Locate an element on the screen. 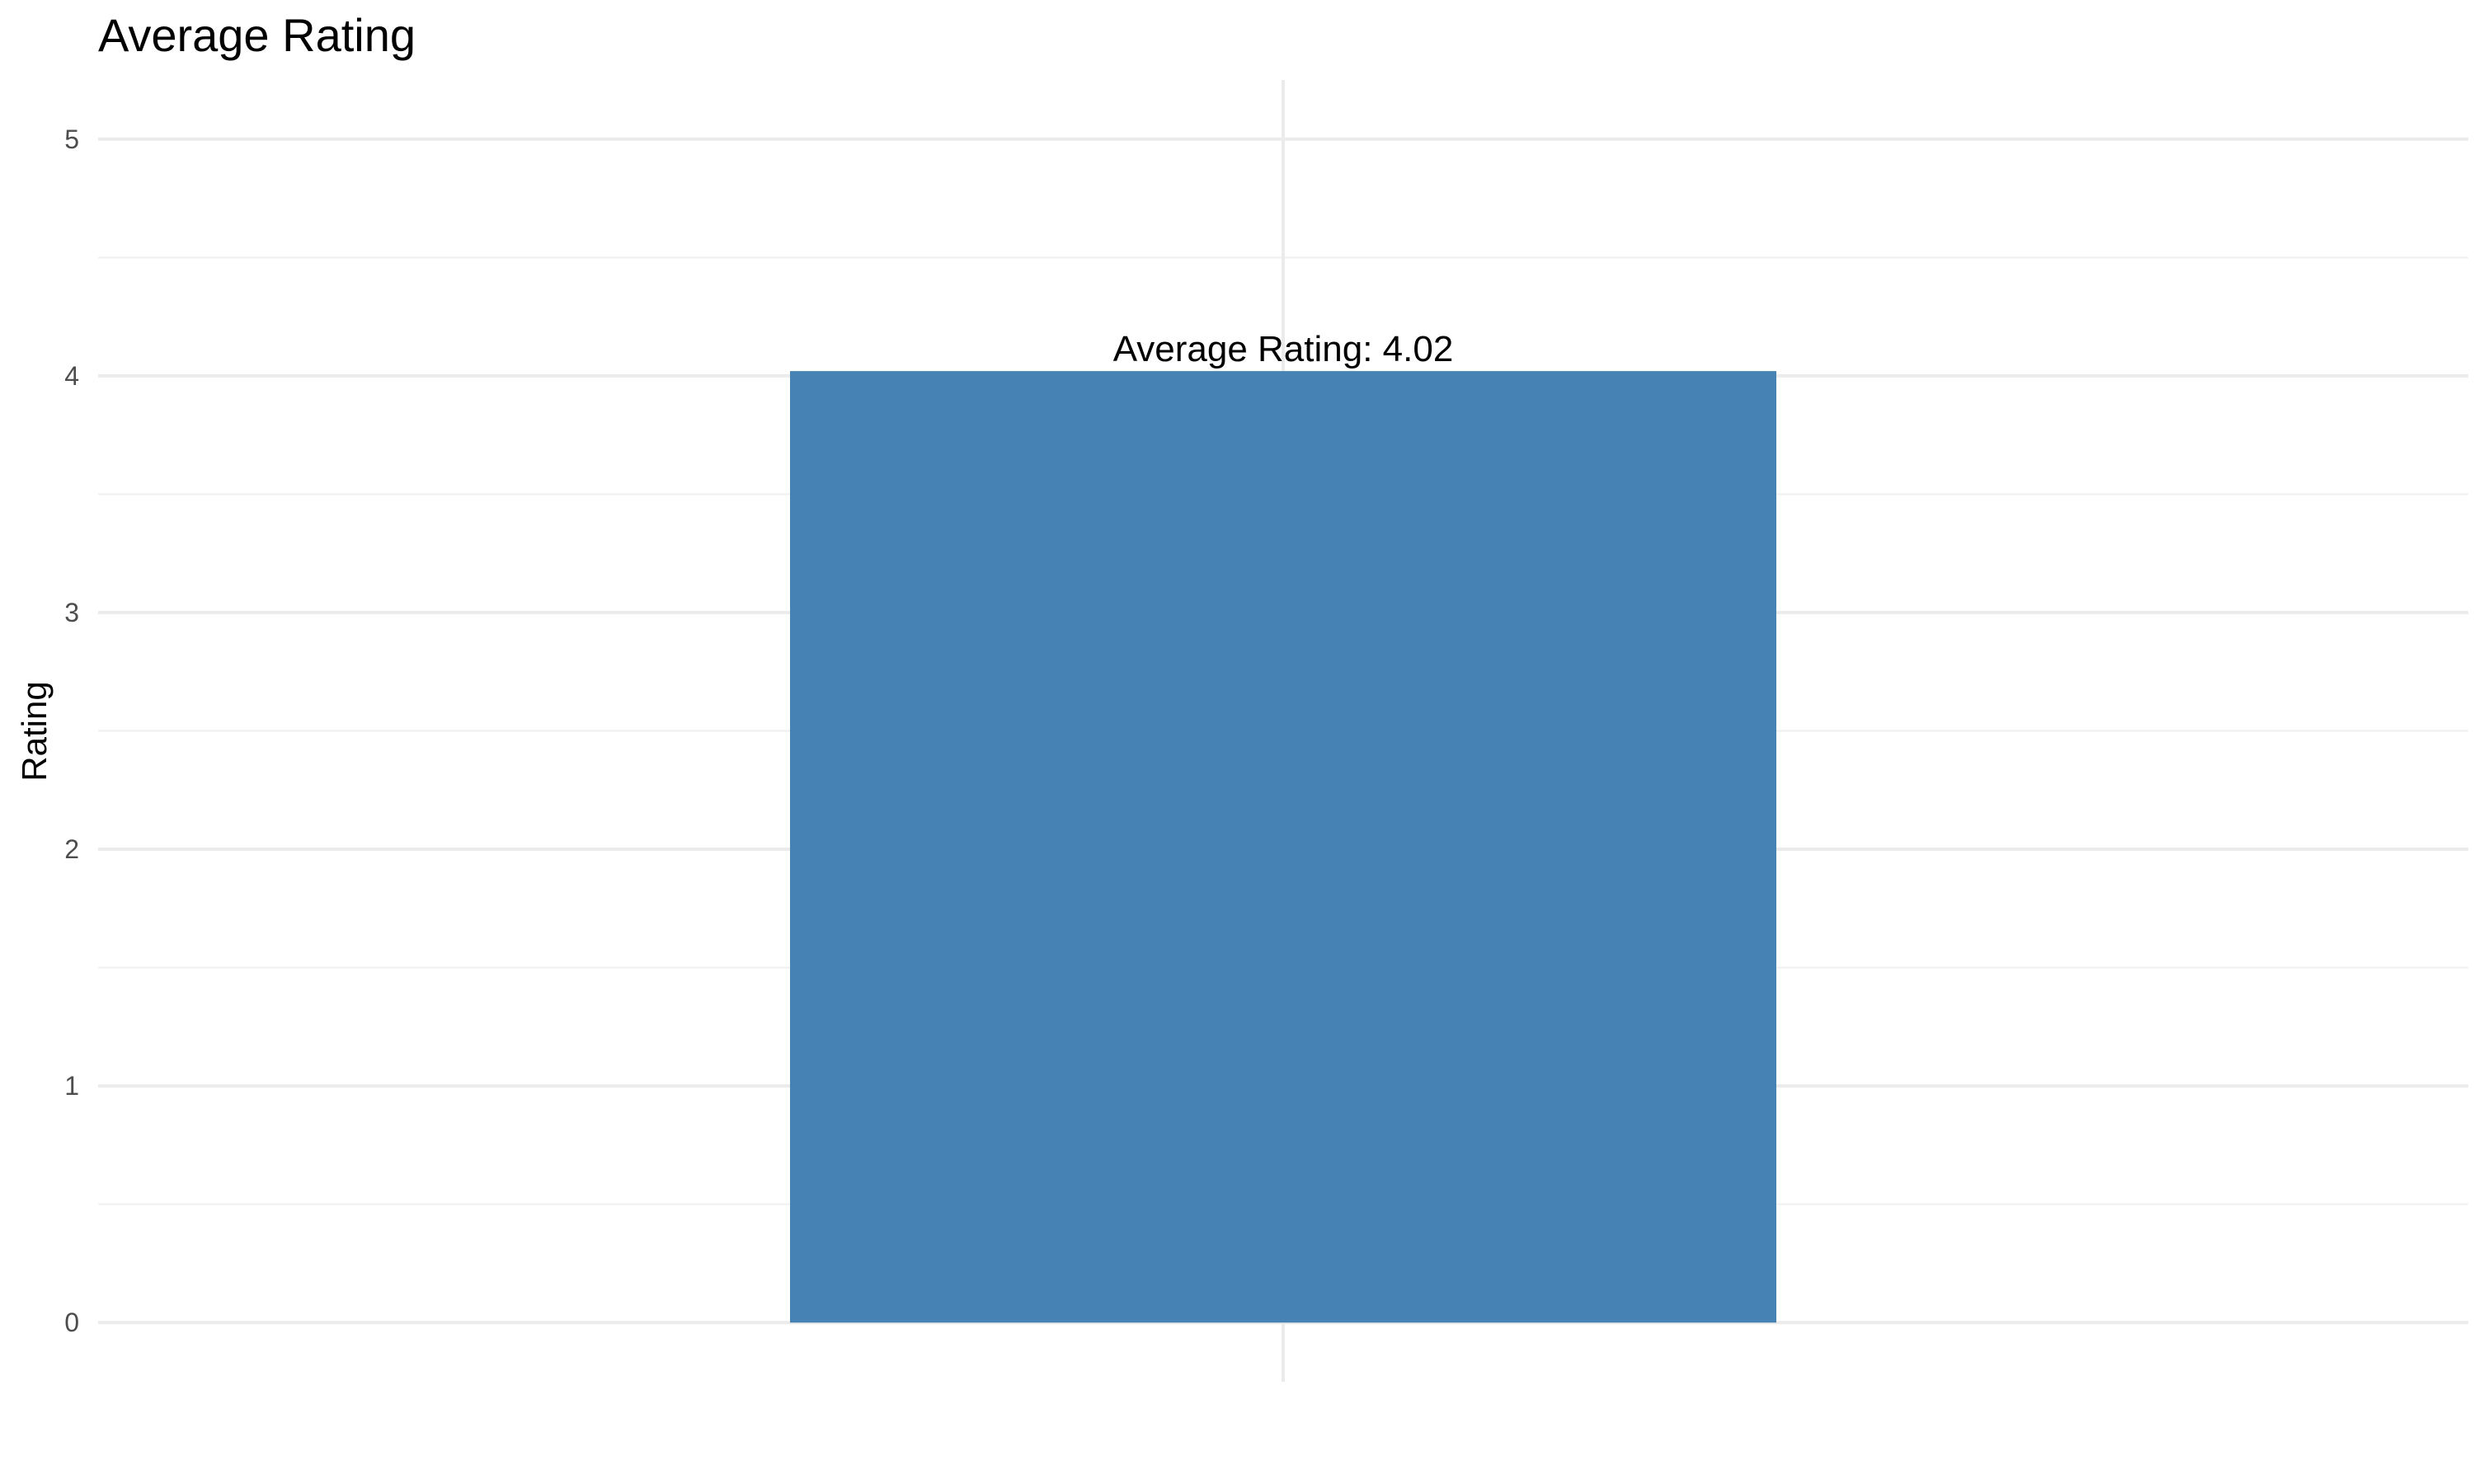 This screenshot has width=2474, height=1484. y-axis-ticks: 0 1 2 3 4 5 is located at coordinates (71, 730).